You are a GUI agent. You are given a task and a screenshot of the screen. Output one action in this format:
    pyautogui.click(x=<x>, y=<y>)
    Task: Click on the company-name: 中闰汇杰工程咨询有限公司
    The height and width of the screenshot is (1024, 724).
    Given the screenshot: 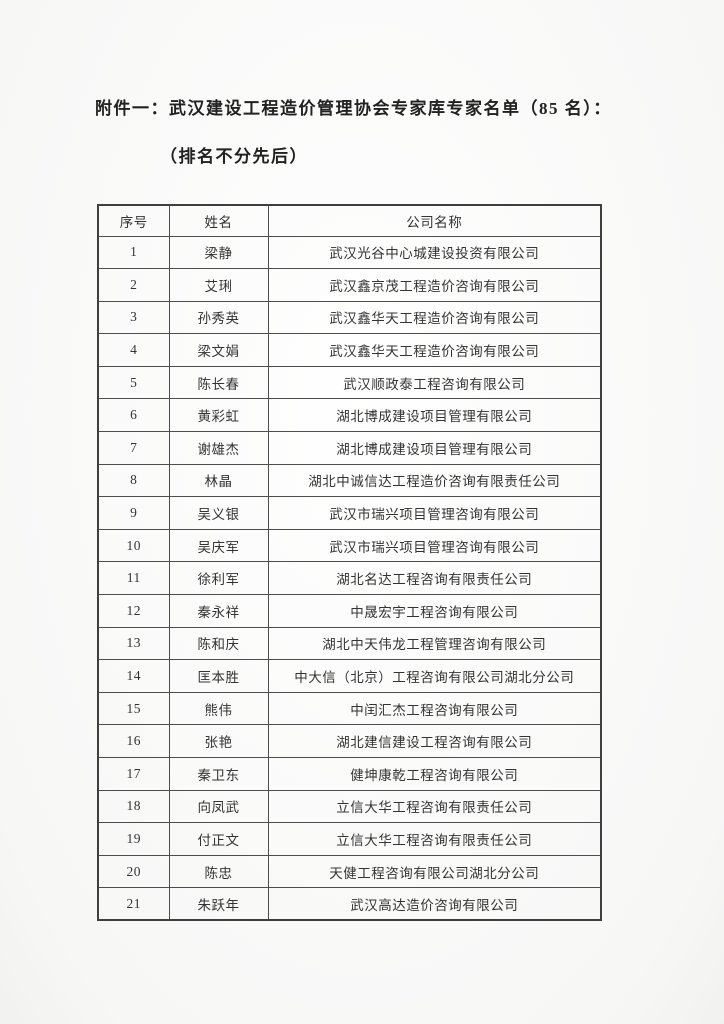 What is the action you would take?
    pyautogui.click(x=434, y=708)
    